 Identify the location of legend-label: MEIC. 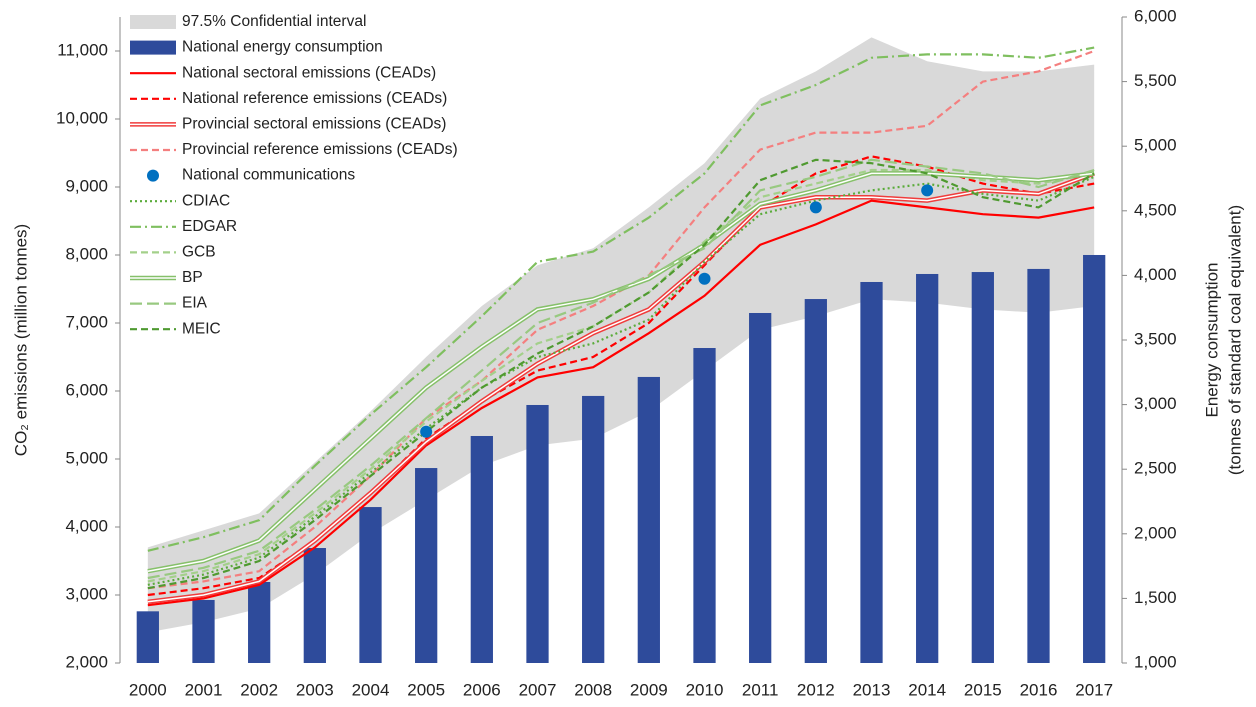
(201, 328).